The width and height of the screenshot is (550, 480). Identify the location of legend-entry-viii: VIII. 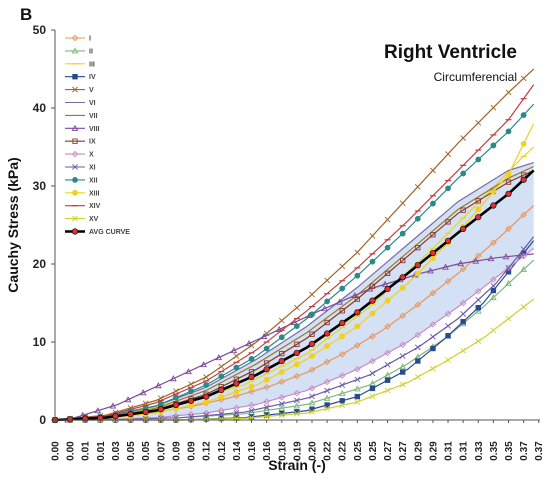
(82, 128).